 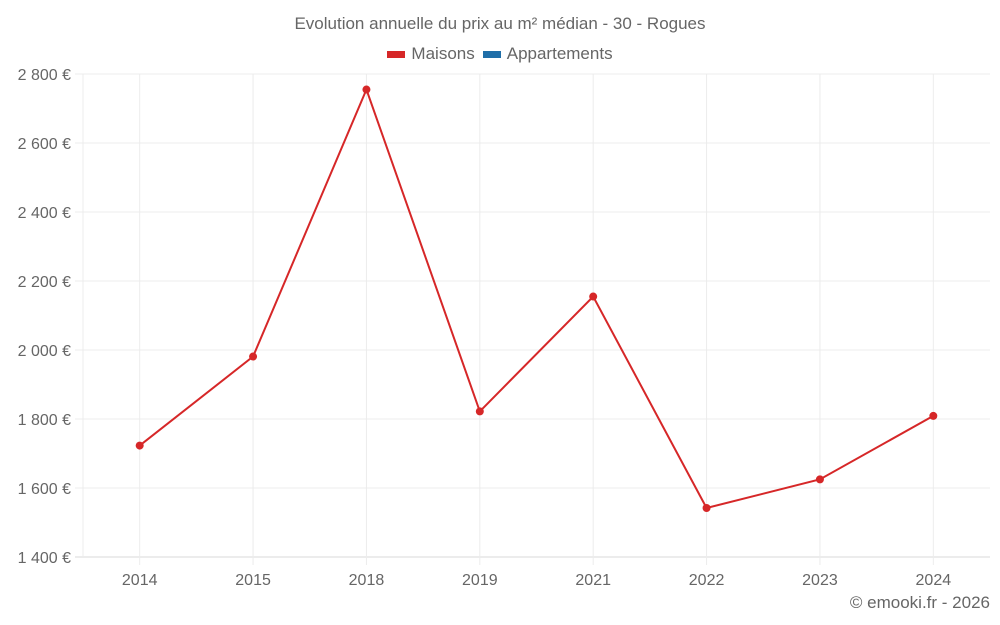 I want to click on x-tick-label: 2022, so click(x=707, y=580).